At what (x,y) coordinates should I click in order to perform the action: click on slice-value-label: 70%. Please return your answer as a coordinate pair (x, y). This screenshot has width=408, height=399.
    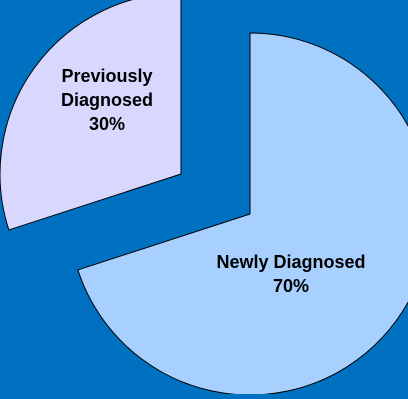
    Looking at the image, I should click on (291, 286).